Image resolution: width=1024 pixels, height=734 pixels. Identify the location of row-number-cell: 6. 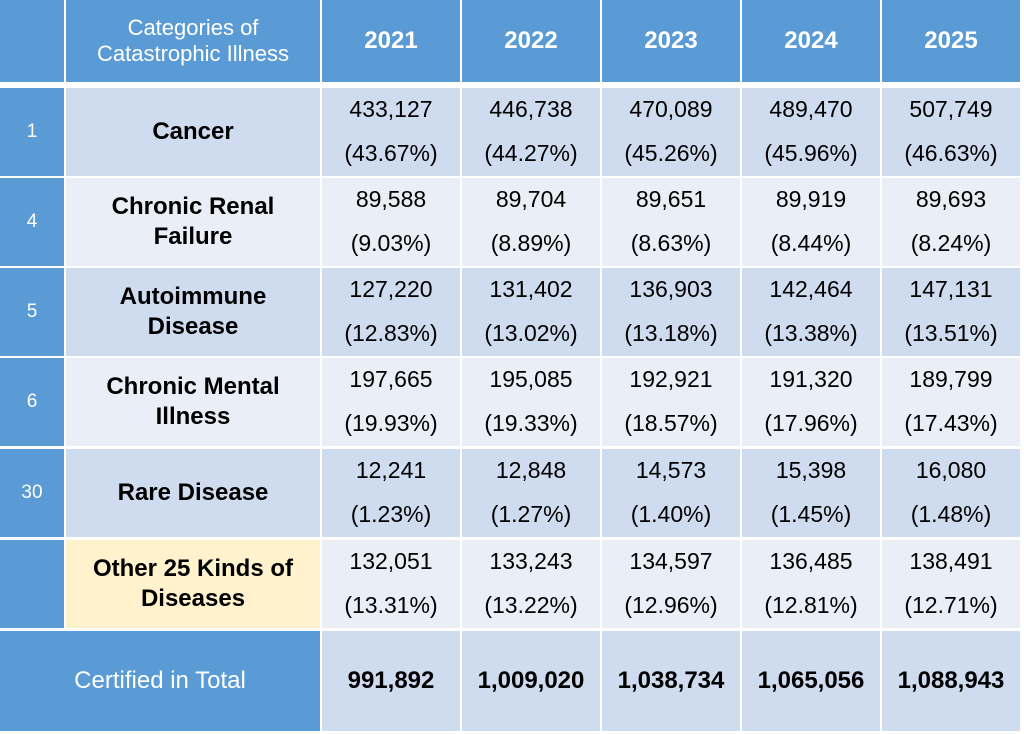
(32, 402).